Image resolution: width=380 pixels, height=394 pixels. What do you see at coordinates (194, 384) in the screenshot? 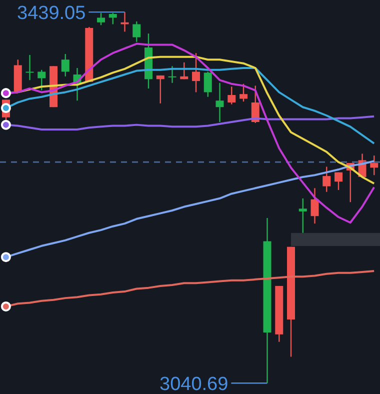
I see `annotation: 3040.69` at bounding box center [194, 384].